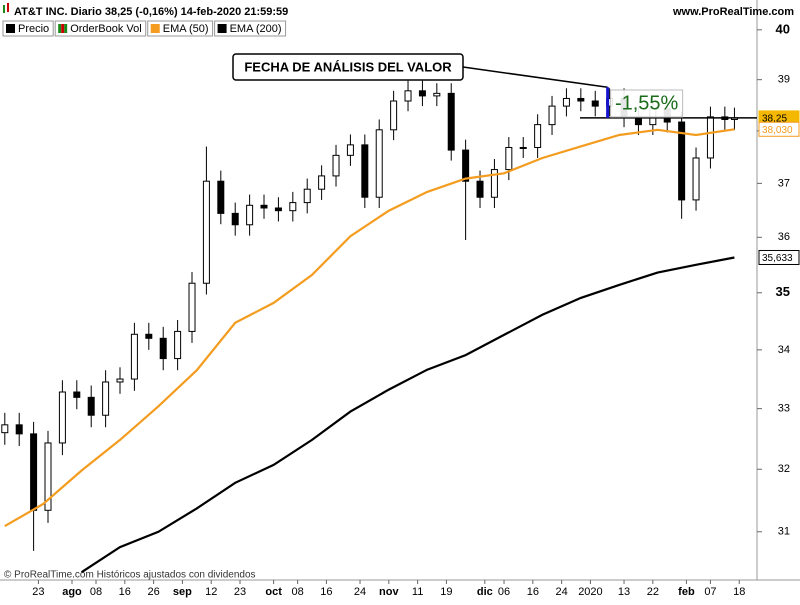 The height and width of the screenshot is (605, 800). What do you see at coordinates (186, 29) in the screenshot?
I see `legend-label: EMA (50)` at bounding box center [186, 29].